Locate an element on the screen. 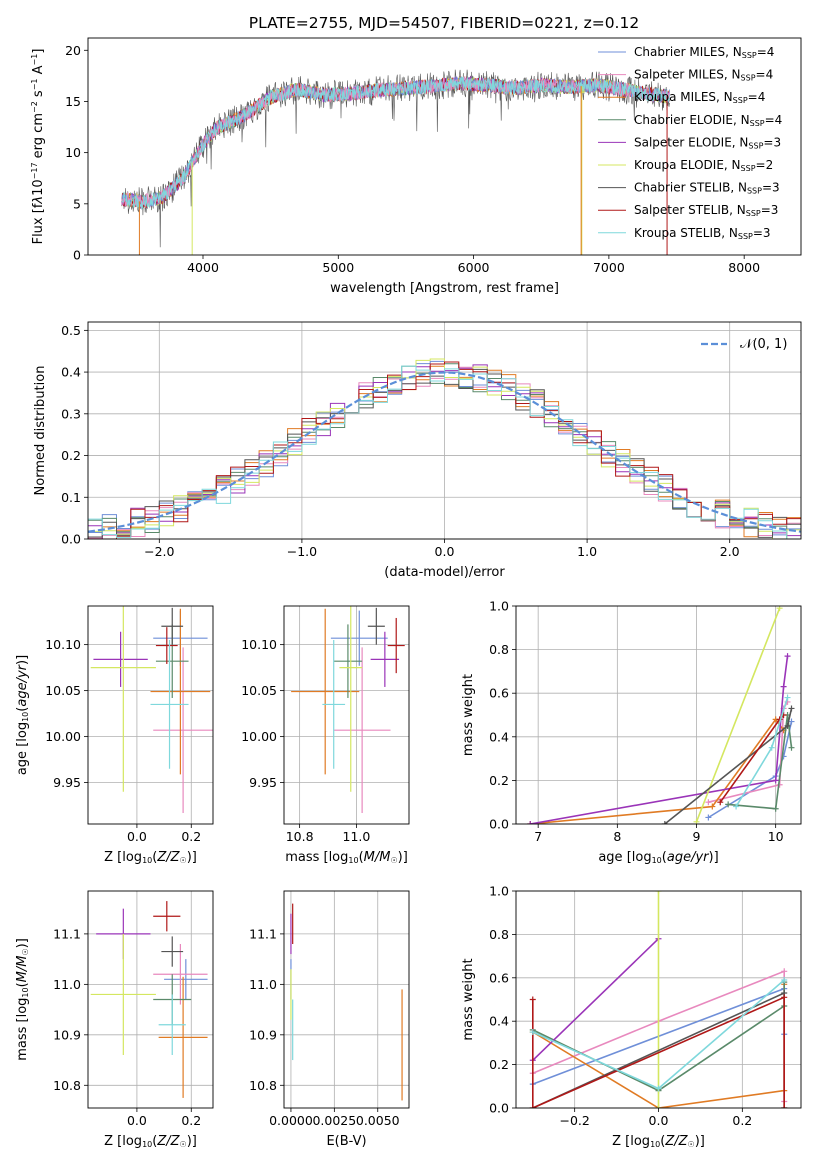 This screenshot has width=819, height=1170. legend-label: Salpeter STELIB, NSSP=3 is located at coordinates (706, 210).